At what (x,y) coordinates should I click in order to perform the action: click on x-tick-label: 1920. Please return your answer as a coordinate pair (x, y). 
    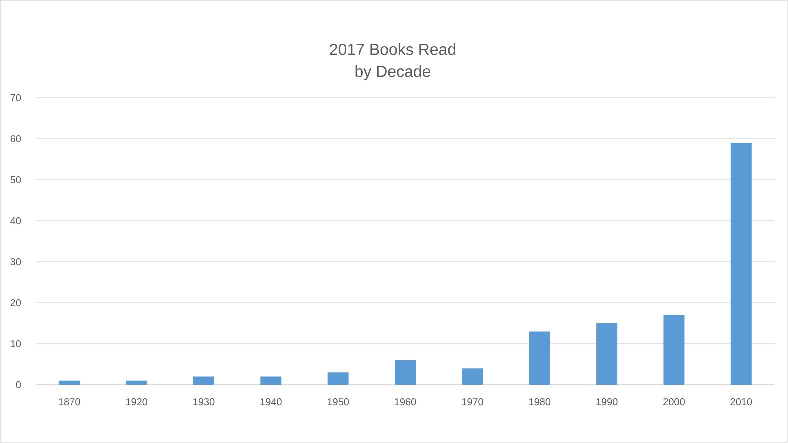
    Looking at the image, I should click on (137, 402).